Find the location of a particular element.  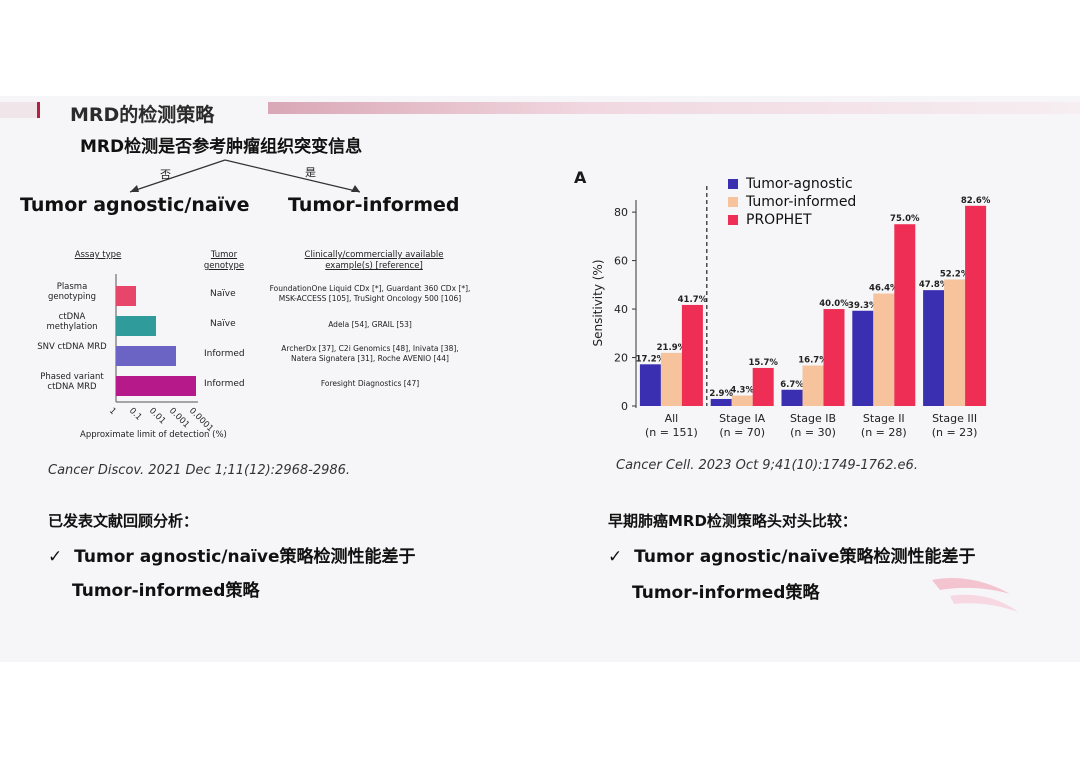

bar-value-label: 82.6% is located at coordinates (976, 201).